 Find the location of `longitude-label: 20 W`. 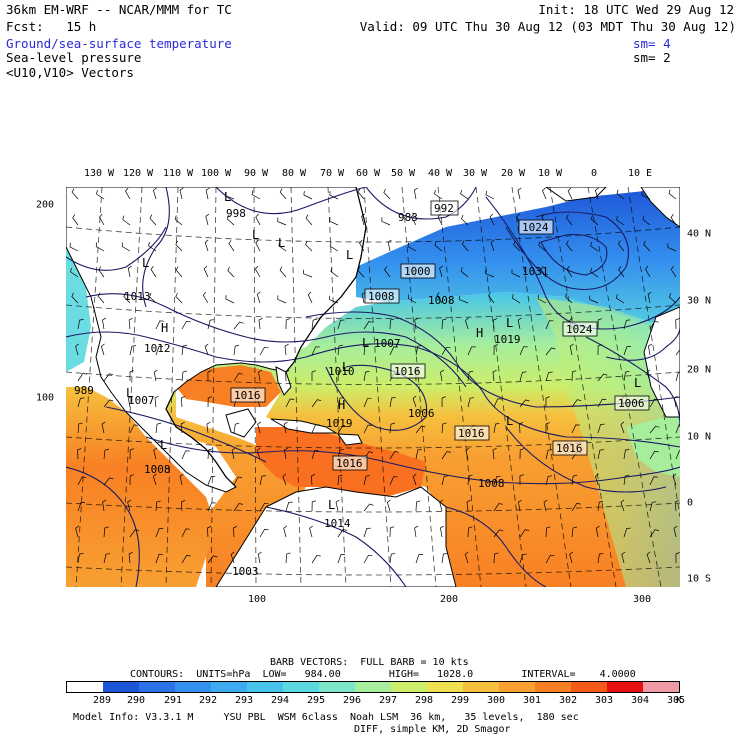

longitude-label: 20 W is located at coordinates (513, 173).